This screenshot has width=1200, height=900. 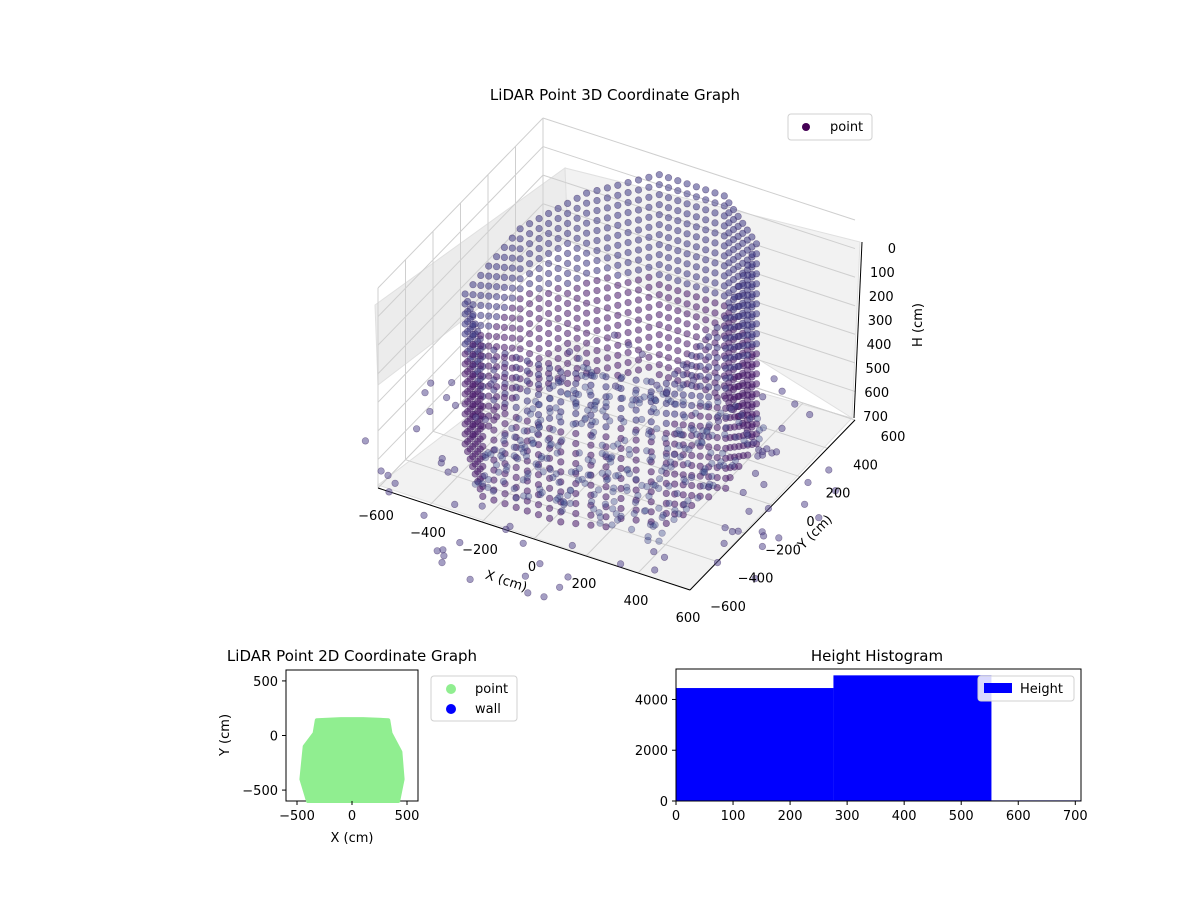 What do you see at coordinates (297, 816) in the screenshot?
I see `x-tick-label-2d: −500` at bounding box center [297, 816].